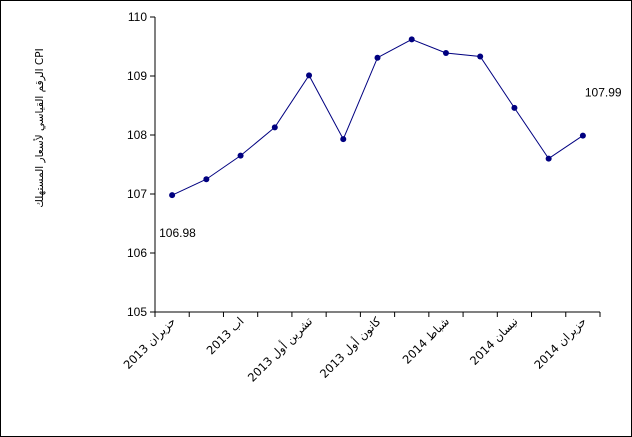  I want to click on x-tick-label: اب 2013, so click(225, 335).